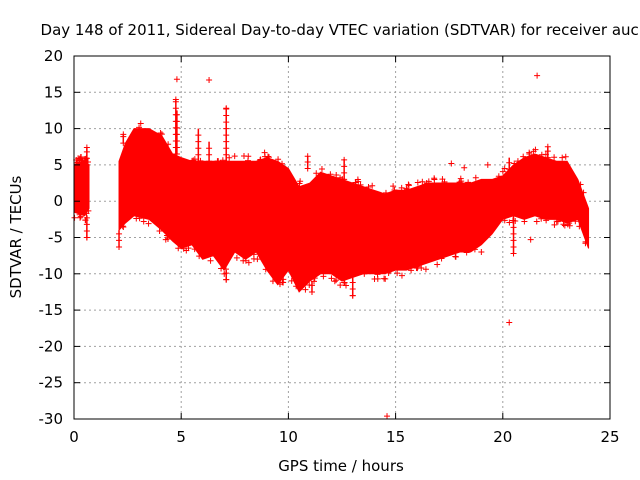  I want to click on y-tick-label: 15, so click(53, 92).